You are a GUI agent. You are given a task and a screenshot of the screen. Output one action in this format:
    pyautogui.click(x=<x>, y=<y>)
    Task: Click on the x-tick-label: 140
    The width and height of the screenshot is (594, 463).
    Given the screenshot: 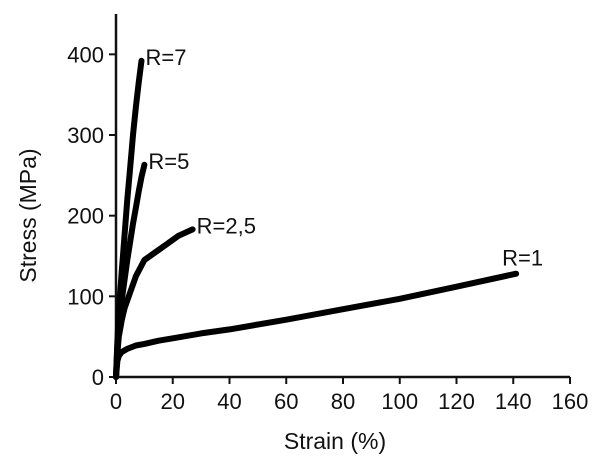 What is the action you would take?
    pyautogui.click(x=513, y=401)
    